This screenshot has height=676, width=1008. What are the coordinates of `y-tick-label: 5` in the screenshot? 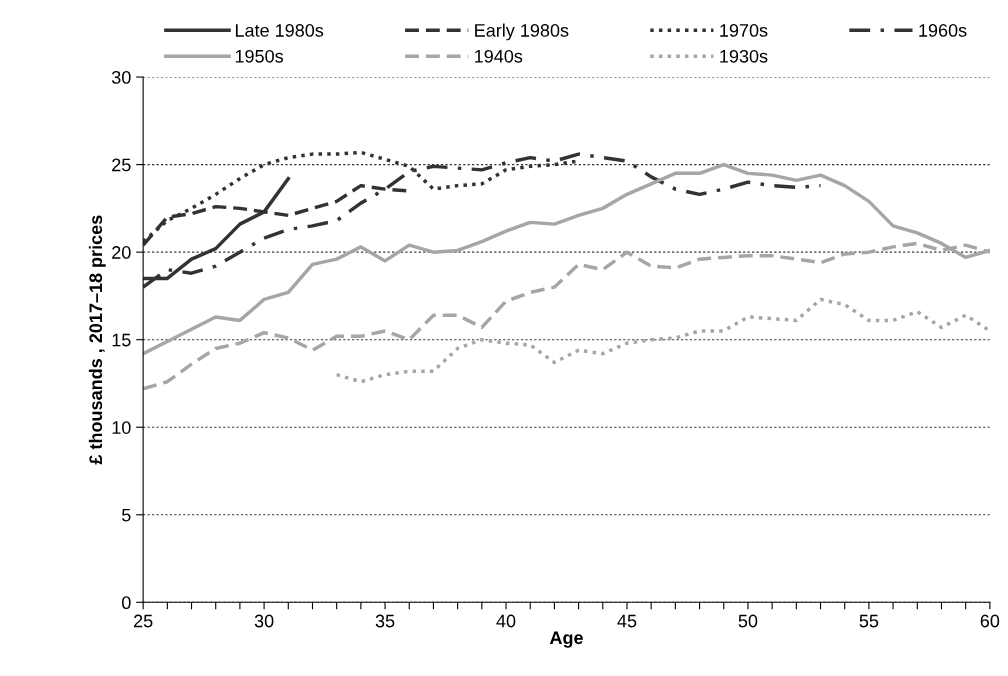 It's located at (126, 515).